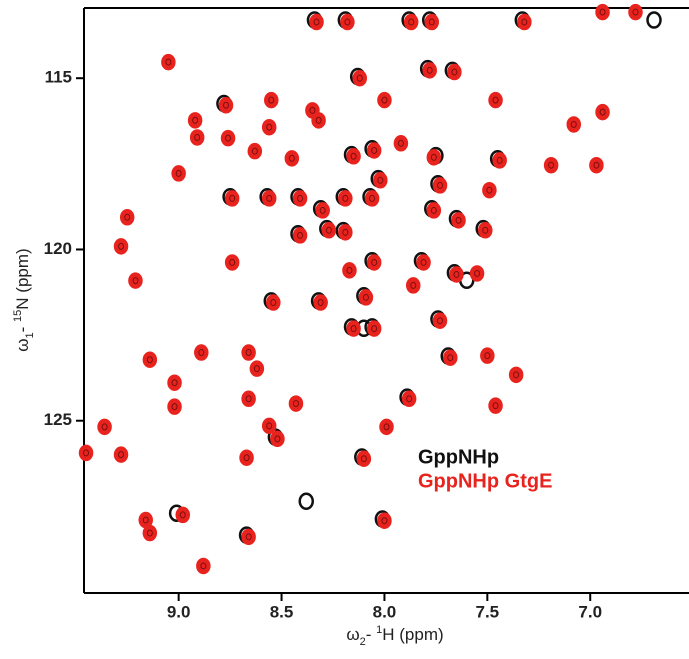 The width and height of the screenshot is (689, 659). Describe the element at coordinates (24, 299) in the screenshot. I see `y-axis-label: ω1- 15N (ppm)` at that location.